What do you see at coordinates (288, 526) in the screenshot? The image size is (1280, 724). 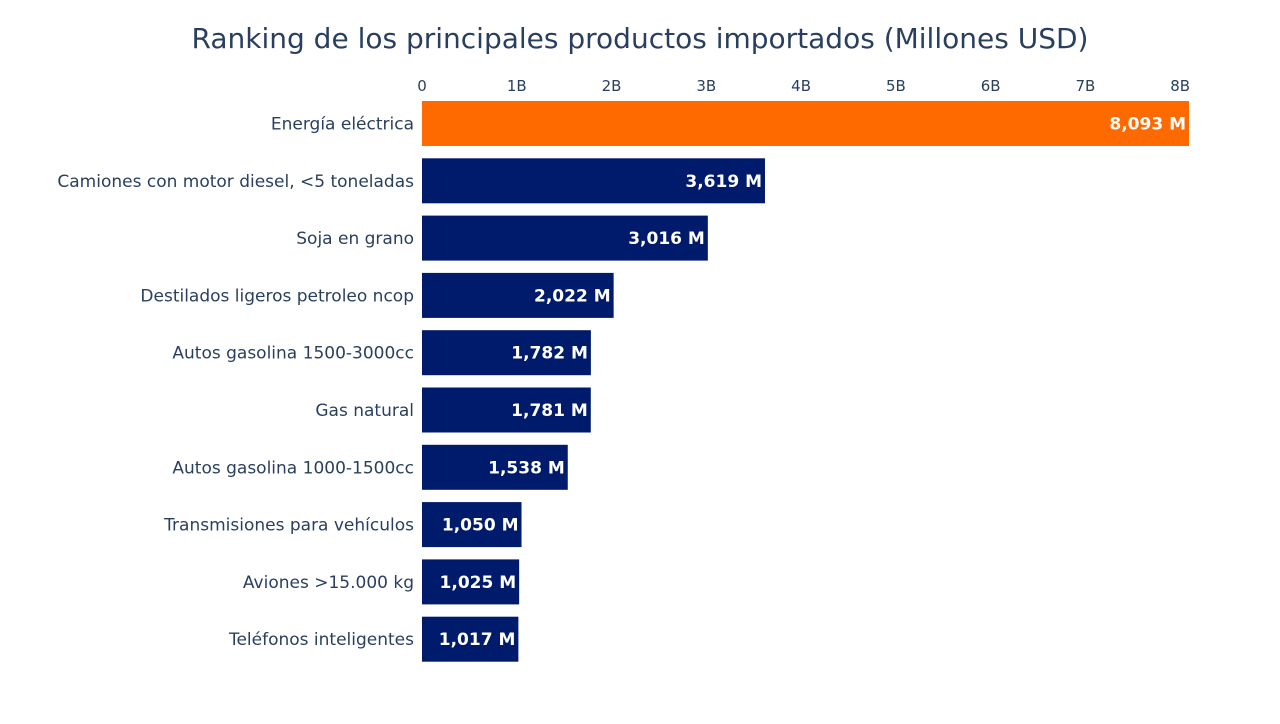 I see `category-label: Transmisiones para vehículos` at bounding box center [288, 526].